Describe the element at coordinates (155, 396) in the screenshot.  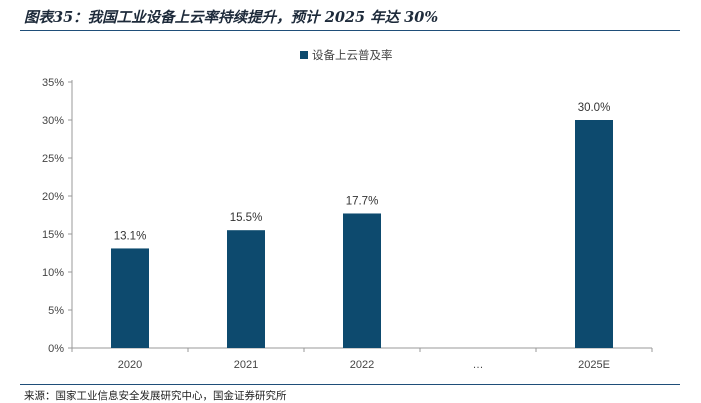
I see `source-note: 来源：国家工业信息安全发展研究中心，国金证券研究所` at that location.